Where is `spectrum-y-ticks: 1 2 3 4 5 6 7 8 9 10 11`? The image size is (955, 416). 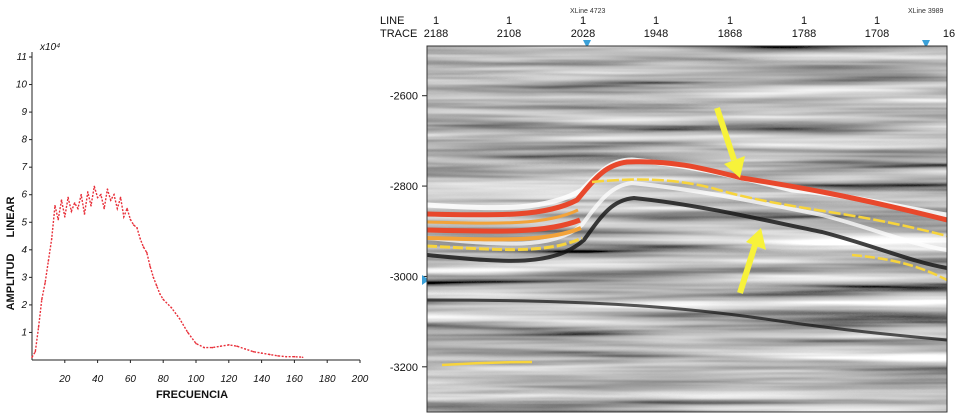 spectrum-y-ticks: 1 2 3 4 5 6 7 8 9 10 11 is located at coordinates (24, 195).